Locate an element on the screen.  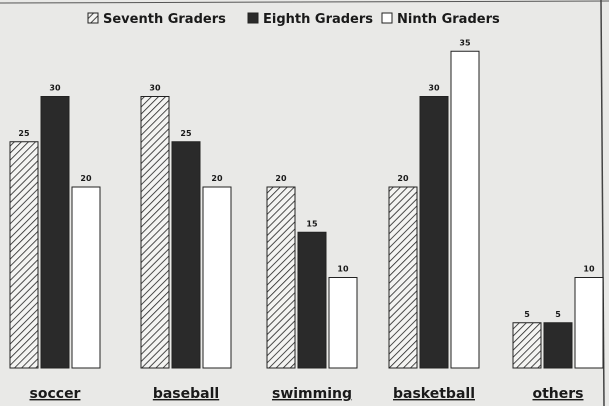
bar-baseball-ninth-graders is located at coordinates (217, 277).